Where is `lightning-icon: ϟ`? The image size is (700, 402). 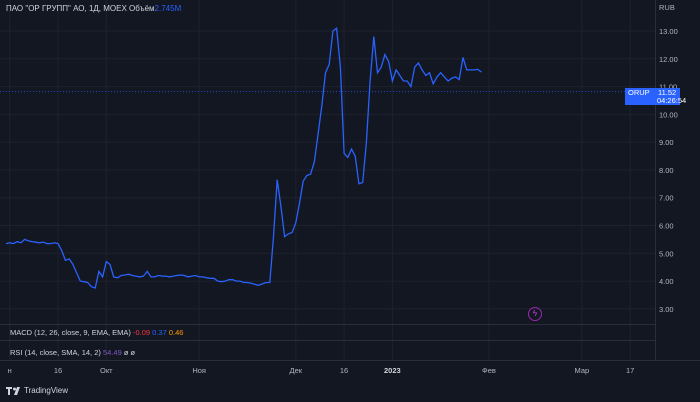
lightning-icon: ϟ is located at coordinates (535, 314).